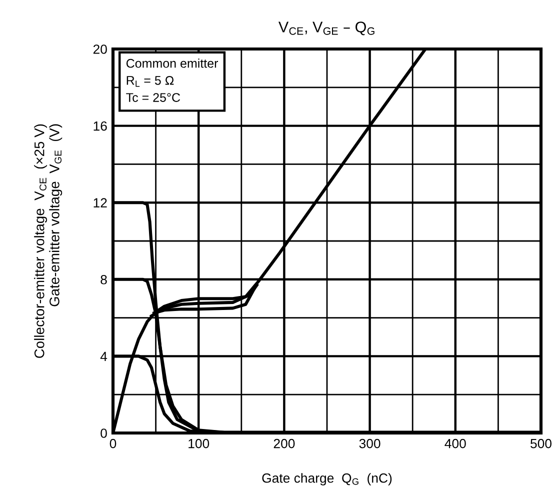  What do you see at coordinates (113, 443) in the screenshot?
I see `x-tick-label: 0` at bounding box center [113, 443].